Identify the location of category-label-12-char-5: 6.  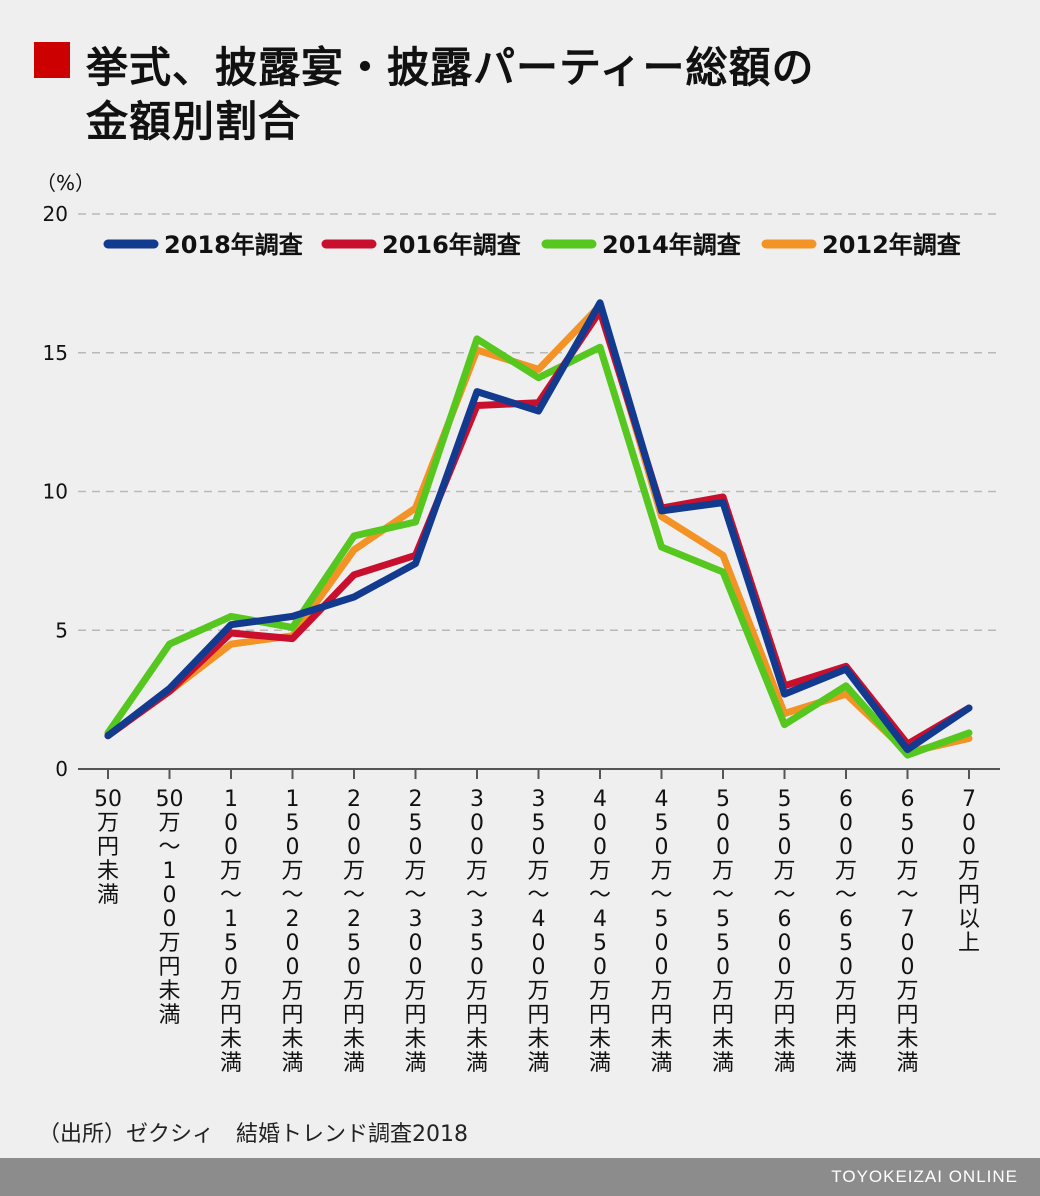
(846, 919).